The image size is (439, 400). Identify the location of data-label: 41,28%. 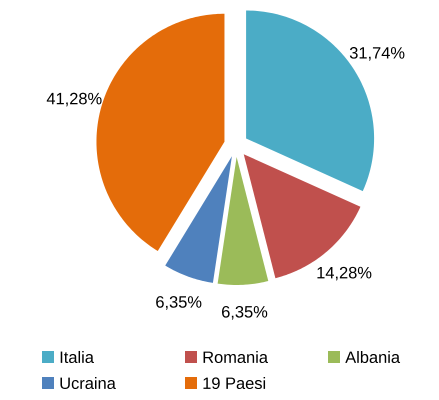
(74, 99).